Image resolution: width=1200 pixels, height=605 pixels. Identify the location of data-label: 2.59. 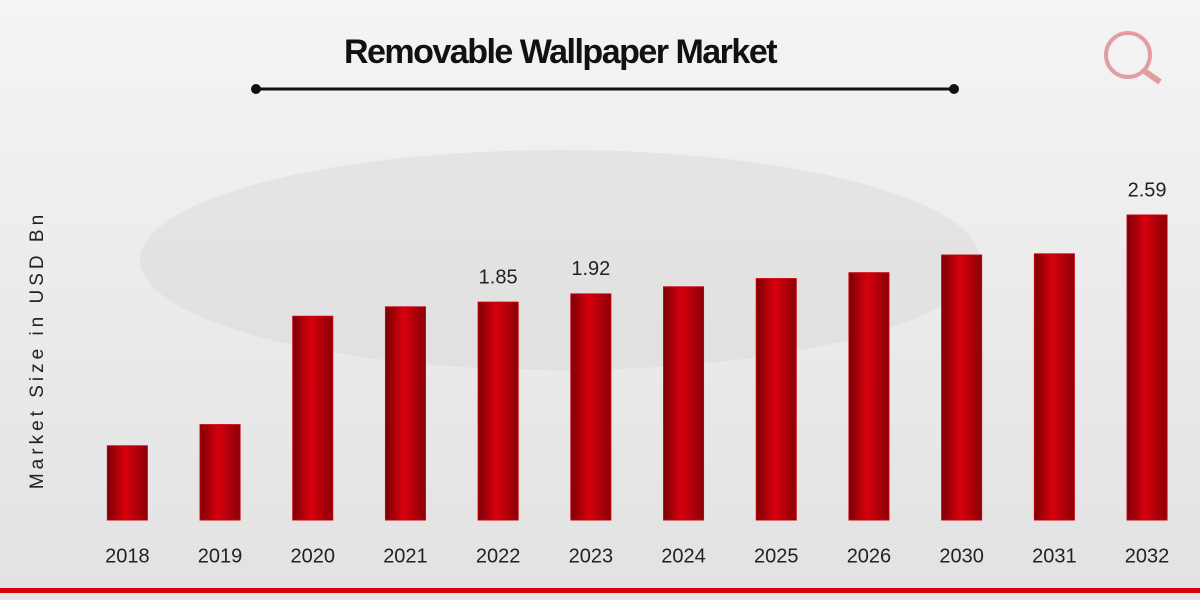
(1147, 190).